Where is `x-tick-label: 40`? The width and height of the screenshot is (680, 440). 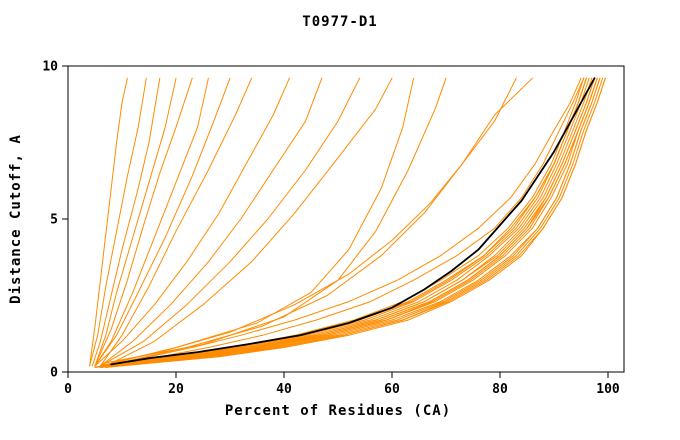
x-tick-label: 40 is located at coordinates (284, 389).